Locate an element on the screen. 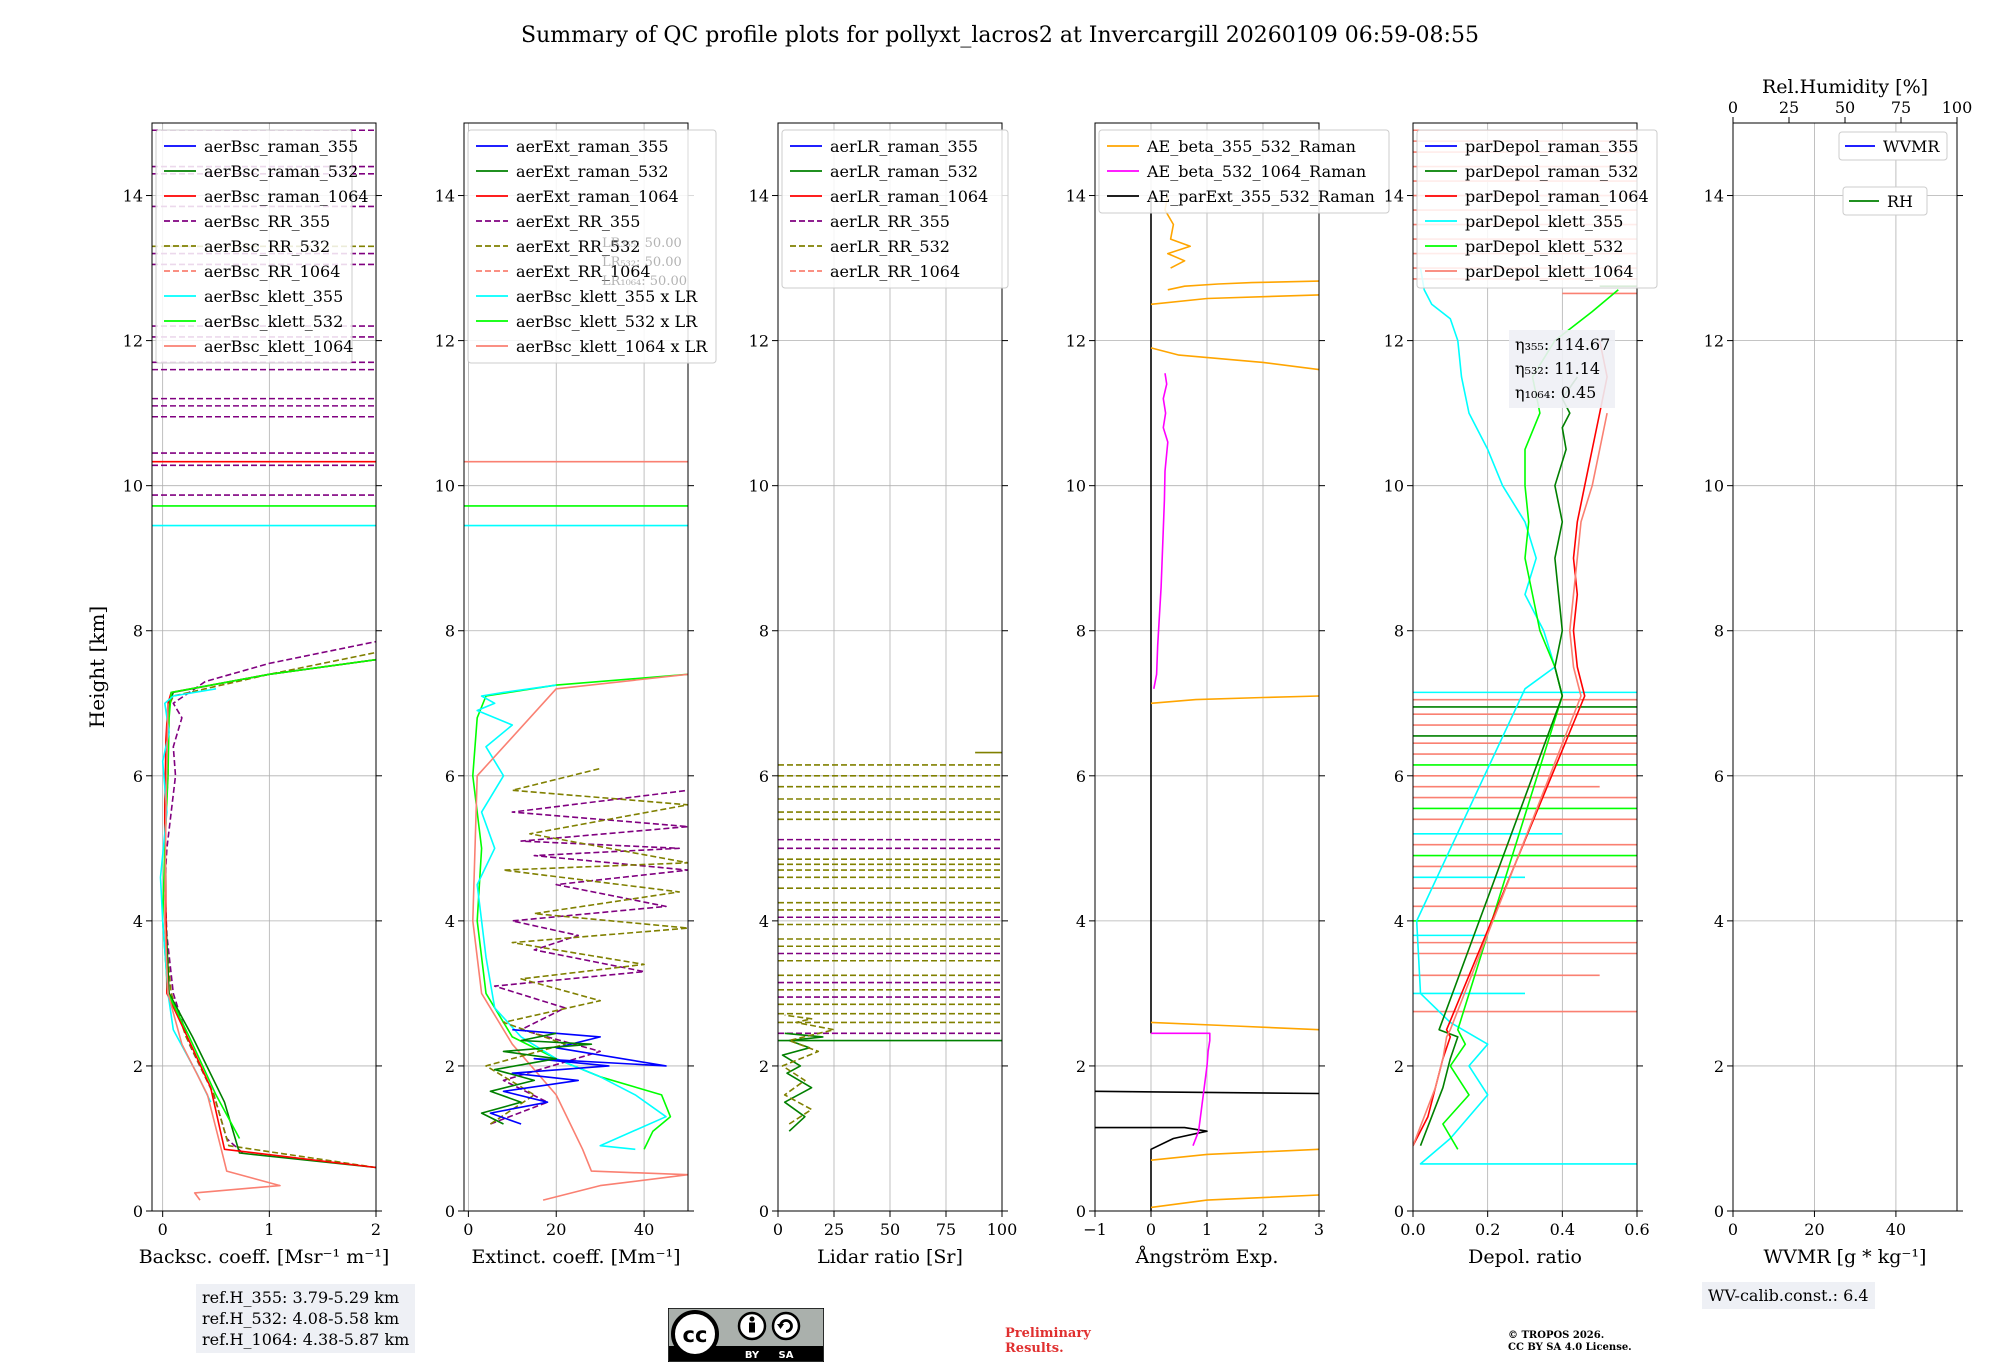 The width and height of the screenshot is (2000, 1364). x-tick-label: 0.2 is located at coordinates (1487, 1229).